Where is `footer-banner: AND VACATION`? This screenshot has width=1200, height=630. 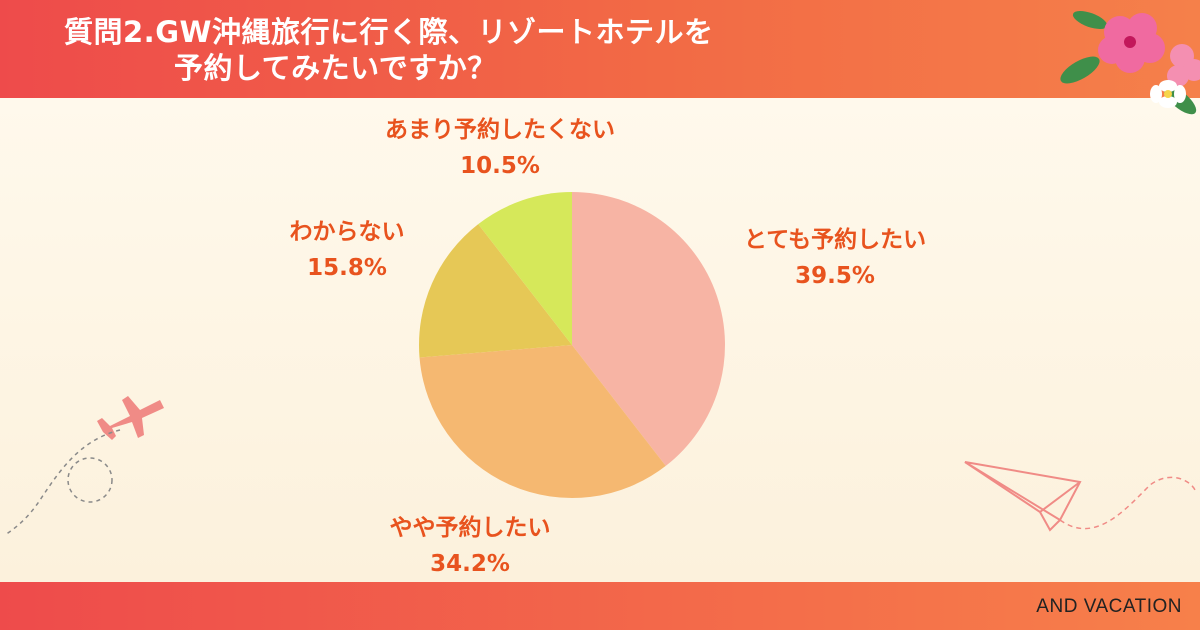
footer-banner: AND VACATION is located at coordinates (600, 606).